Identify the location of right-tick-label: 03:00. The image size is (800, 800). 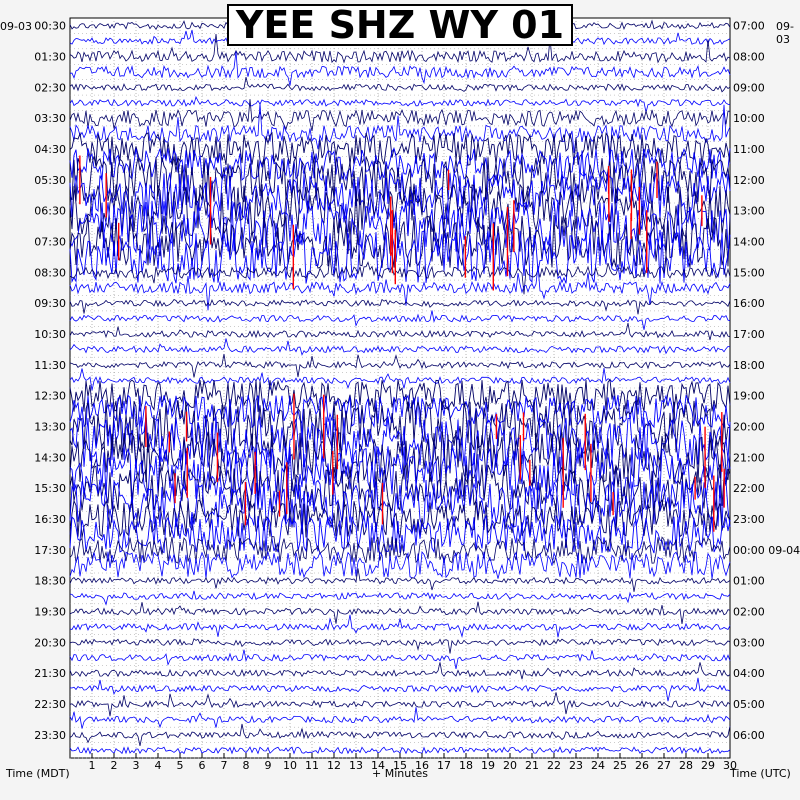
(749, 642).